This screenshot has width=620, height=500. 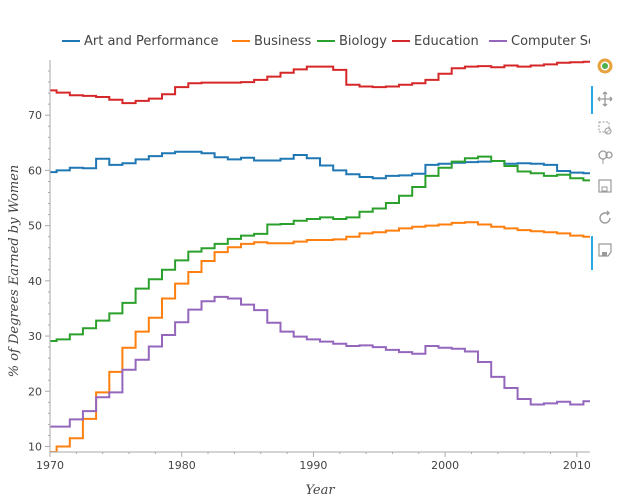 I want to click on y-tick-label: 60, so click(x=35, y=170).